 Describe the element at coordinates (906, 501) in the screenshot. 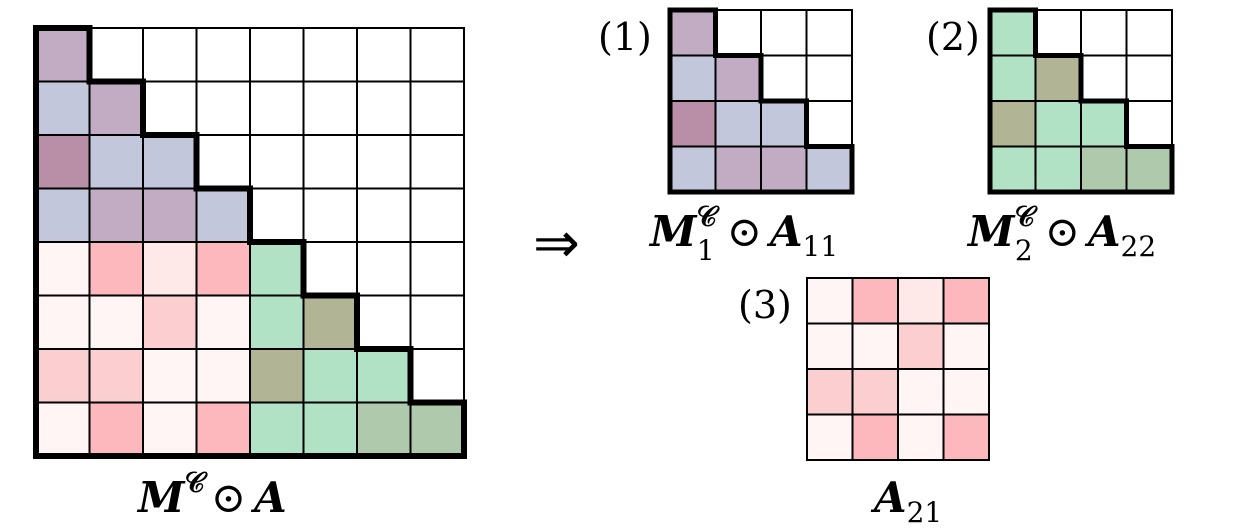

I see `block-21-caption: A21` at that location.